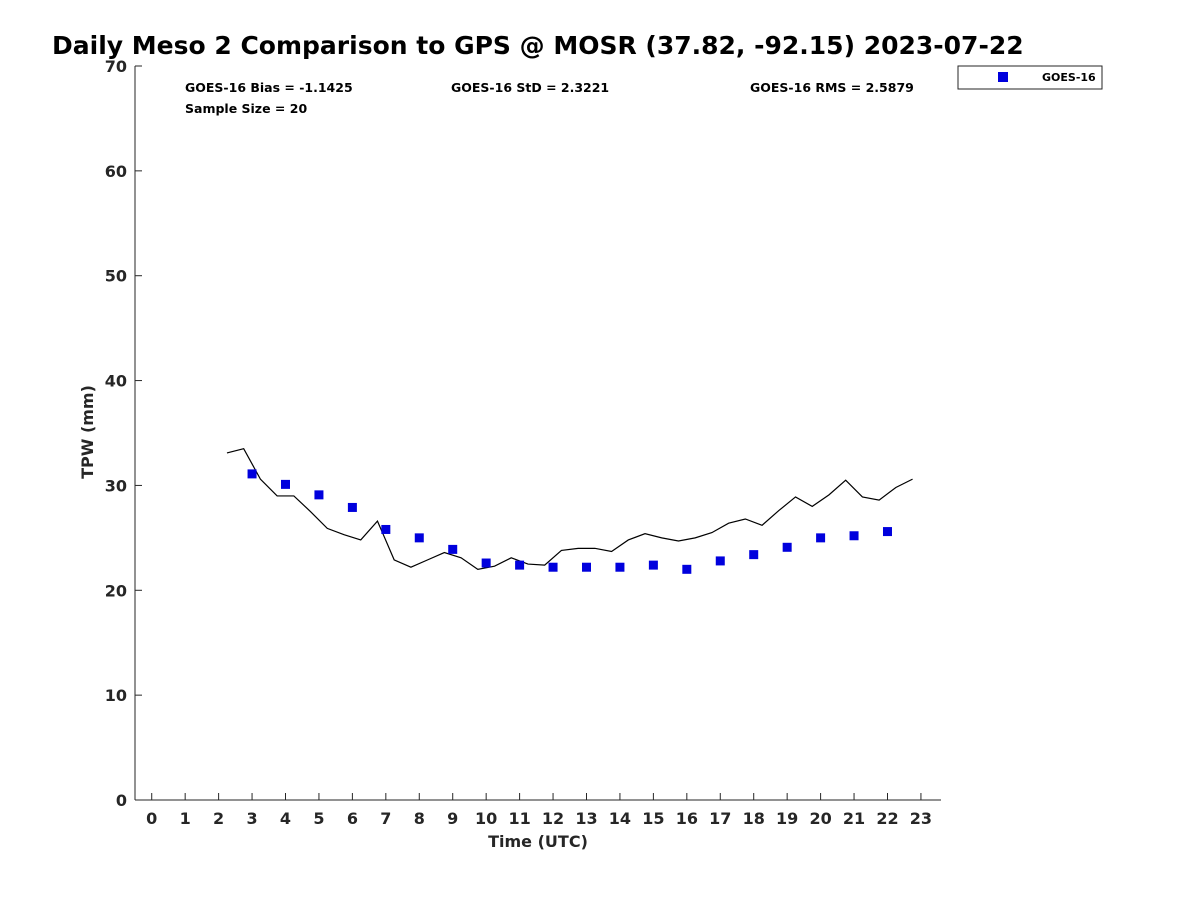 Image resolution: width=1200 pixels, height=900 pixels. What do you see at coordinates (269, 87) in the screenshot?
I see `stat-bias: GOES-16 Bias = -1.1425` at bounding box center [269, 87].